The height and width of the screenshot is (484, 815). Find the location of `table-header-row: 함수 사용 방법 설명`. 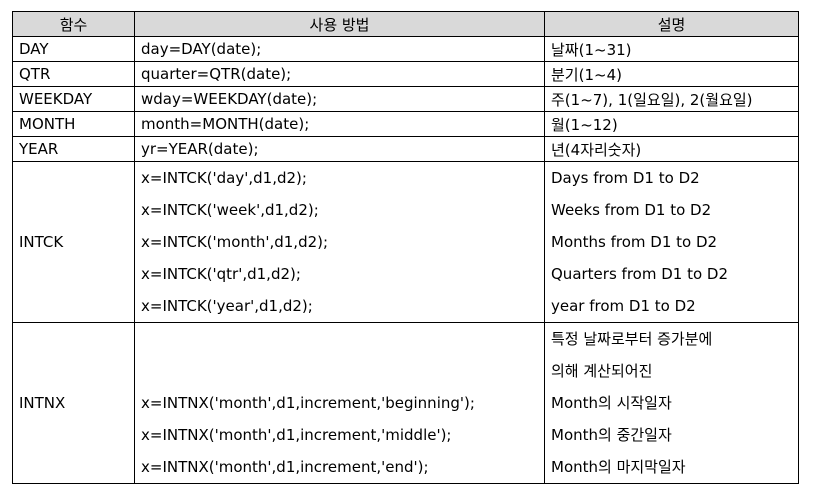

table-header-row: 함수 사용 방법 설명 is located at coordinates (405, 24).